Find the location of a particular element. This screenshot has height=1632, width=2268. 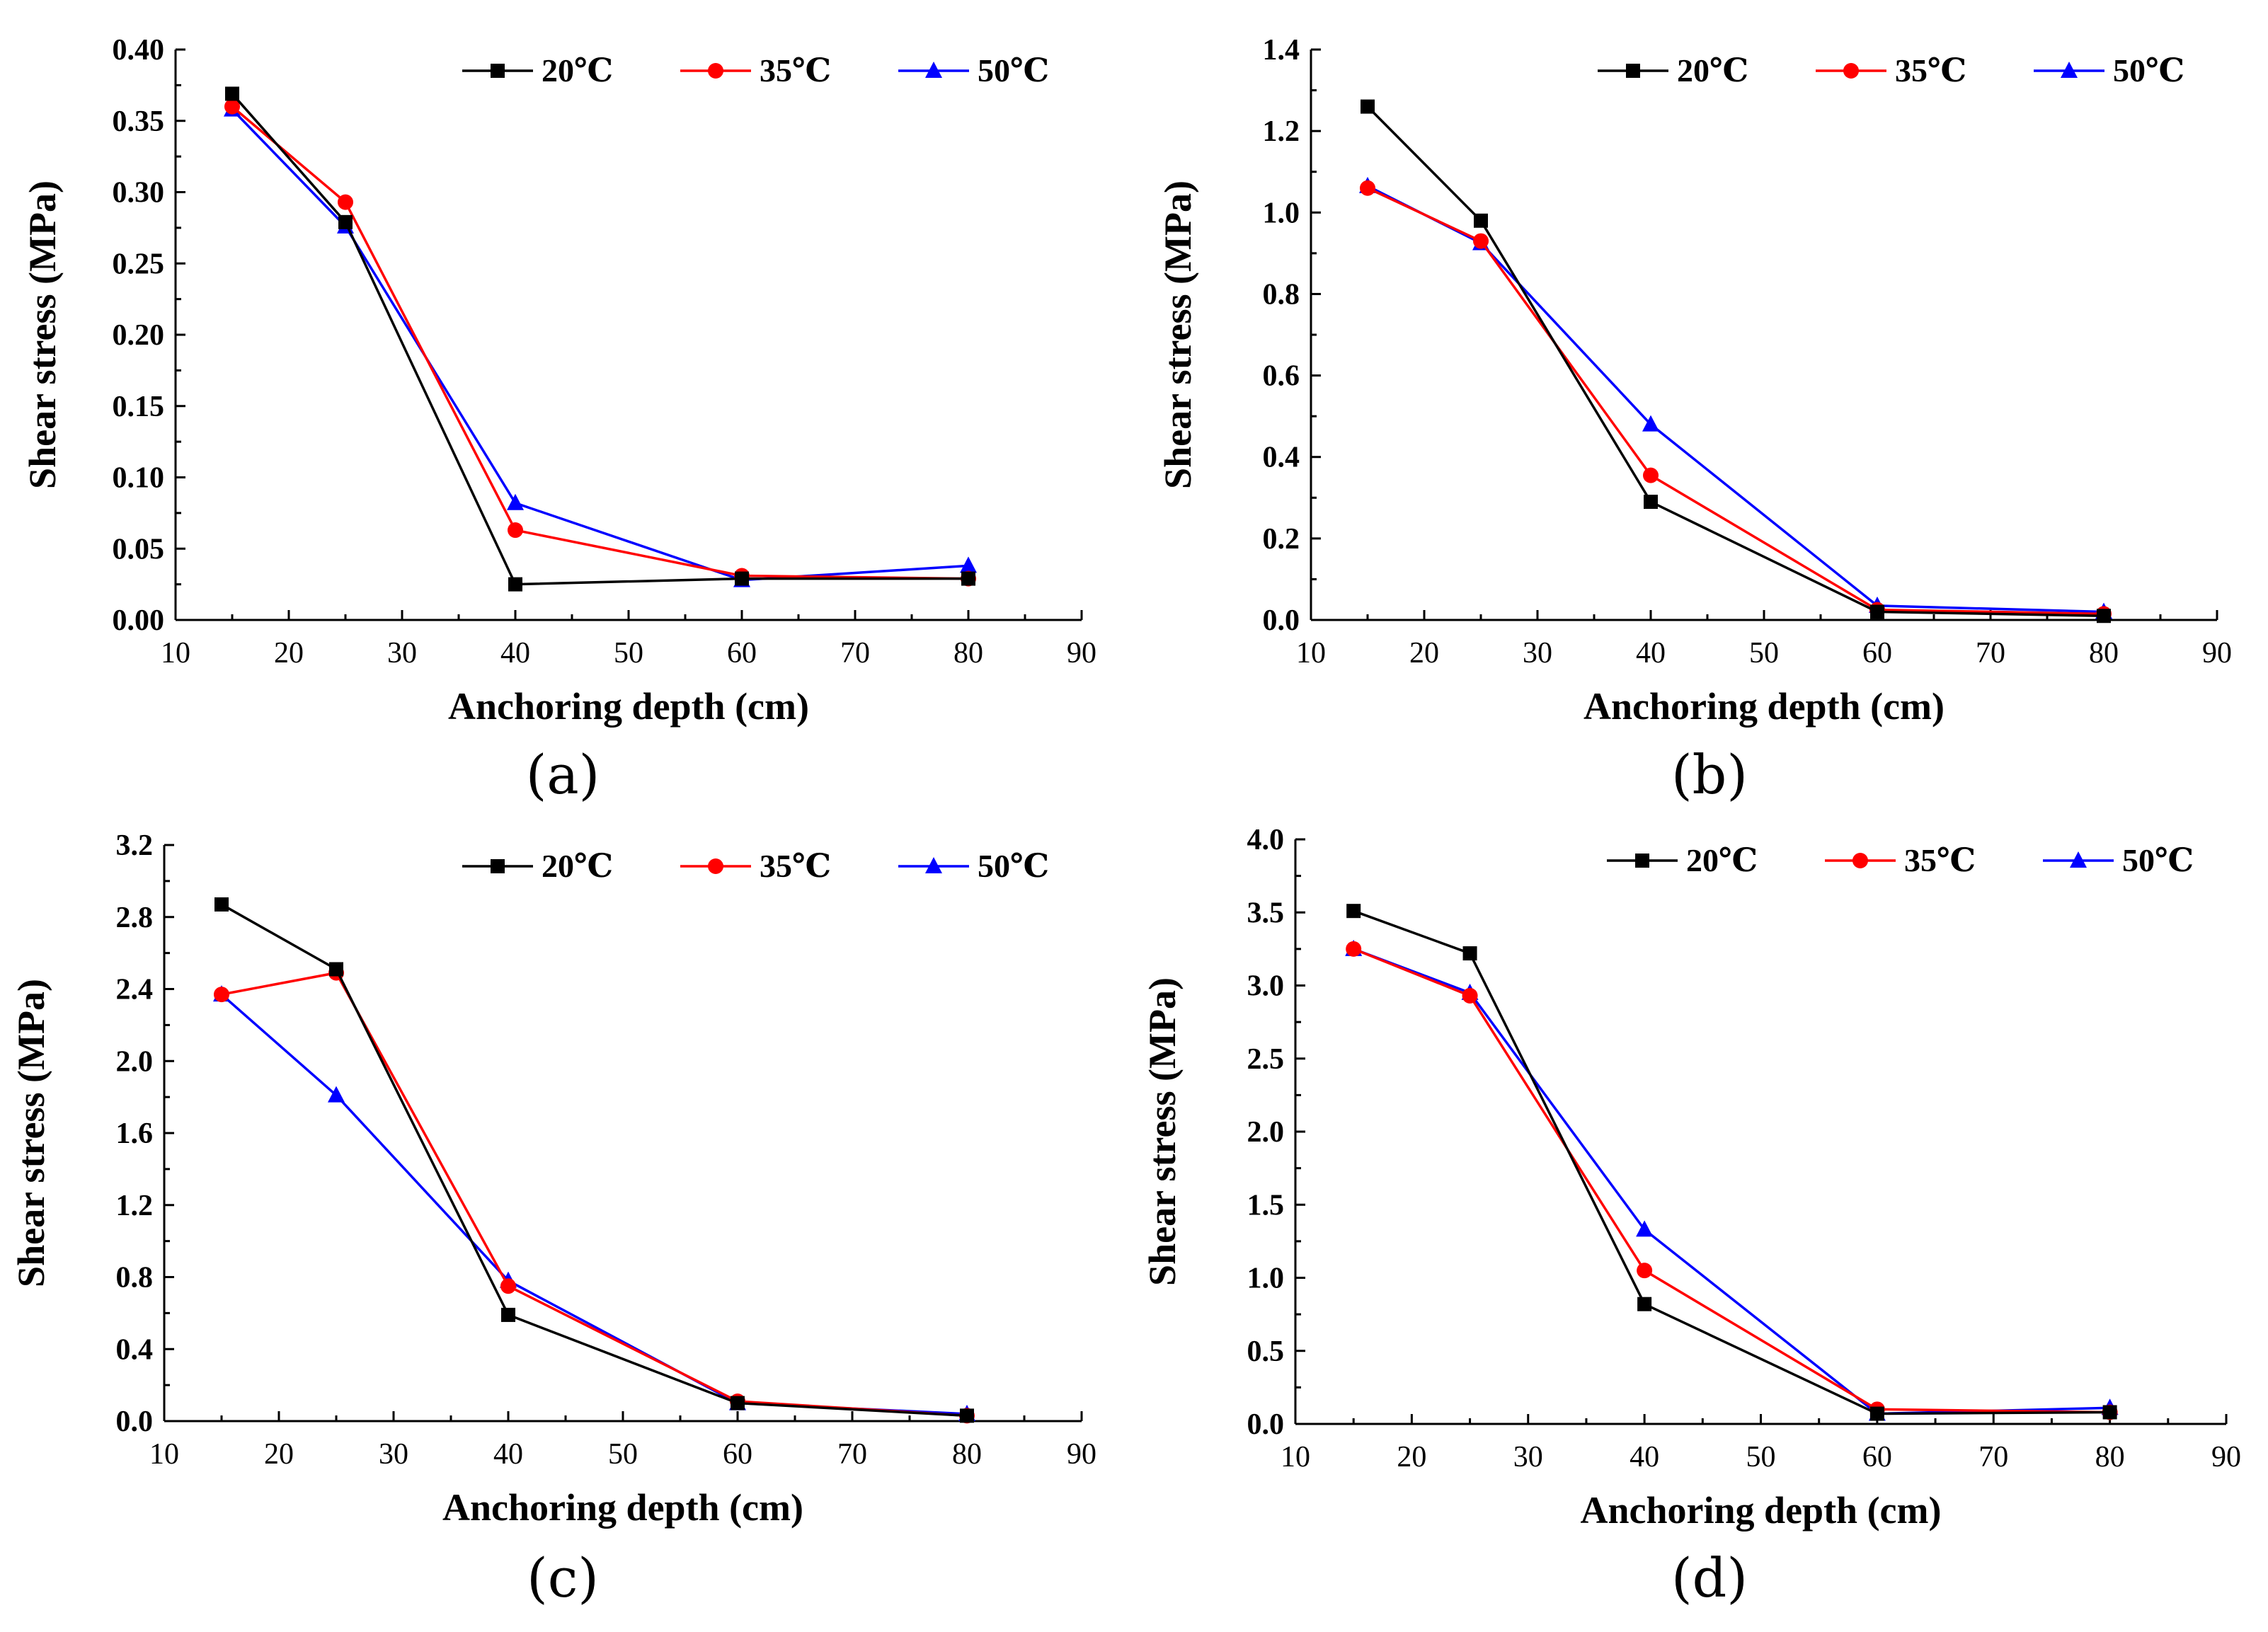

y-tick-label: 0.8 is located at coordinates (1281, 294).